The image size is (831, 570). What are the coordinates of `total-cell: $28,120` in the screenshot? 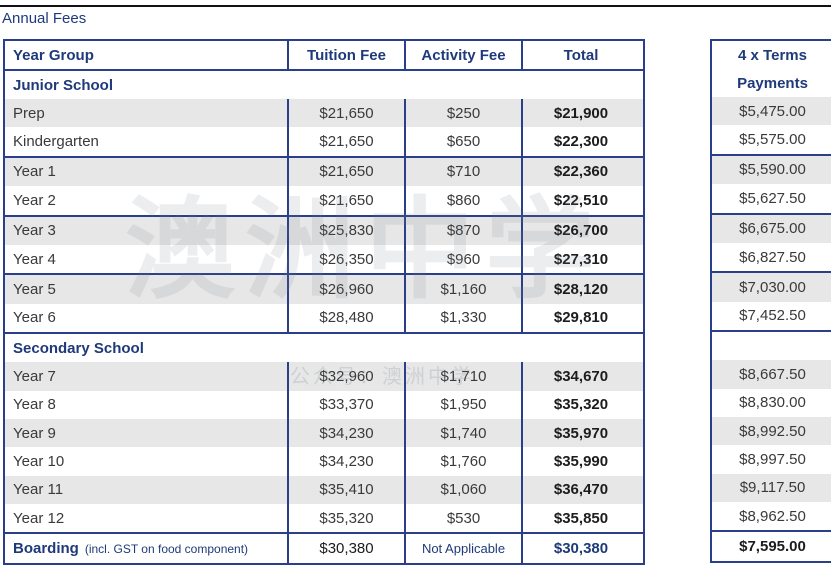 It's located at (580, 289).